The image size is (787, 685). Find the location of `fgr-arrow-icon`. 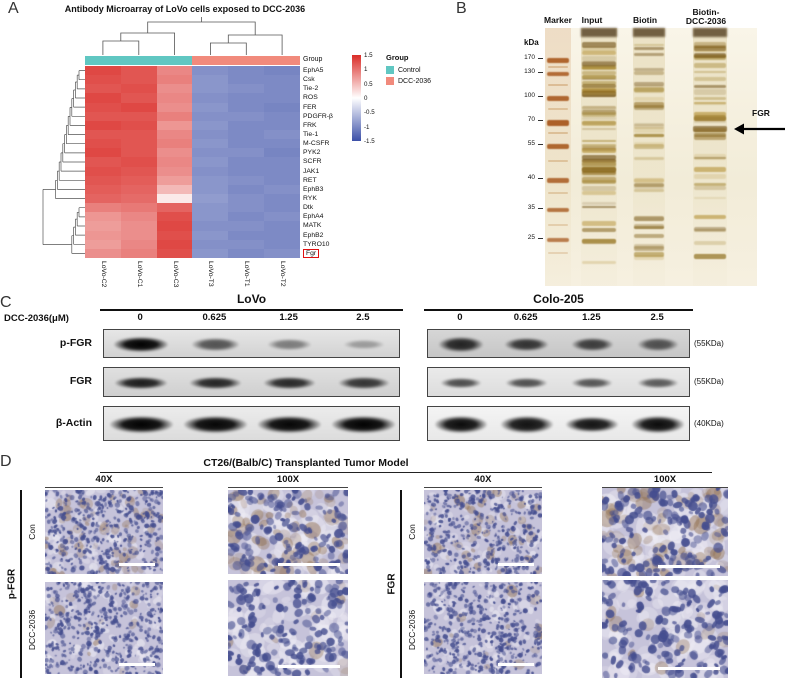

fgr-arrow-icon is located at coordinates (759, 129).